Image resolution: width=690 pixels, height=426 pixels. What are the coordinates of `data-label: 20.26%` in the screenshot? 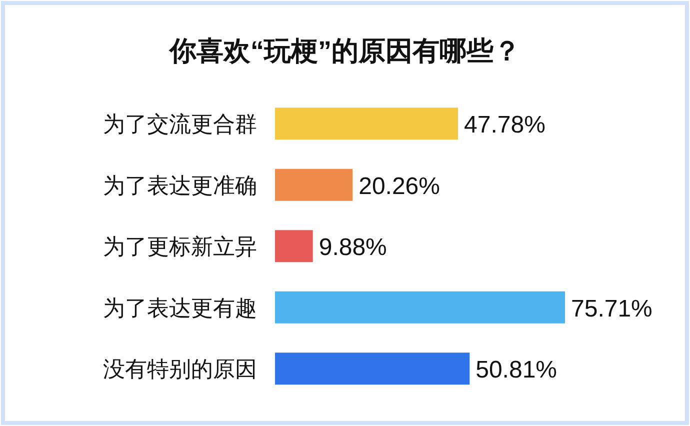 It's located at (399, 186).